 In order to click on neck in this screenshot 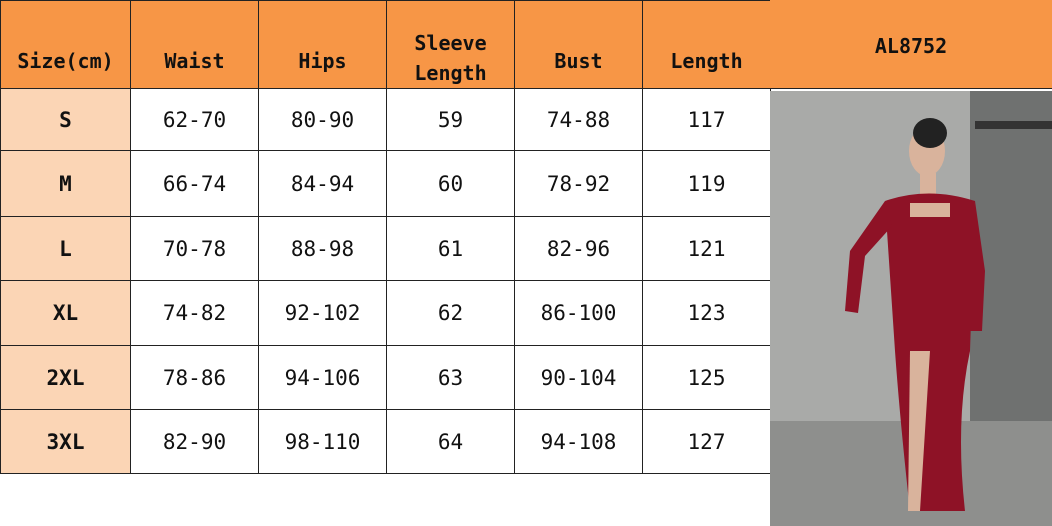, I will do `click(928, 185)`.